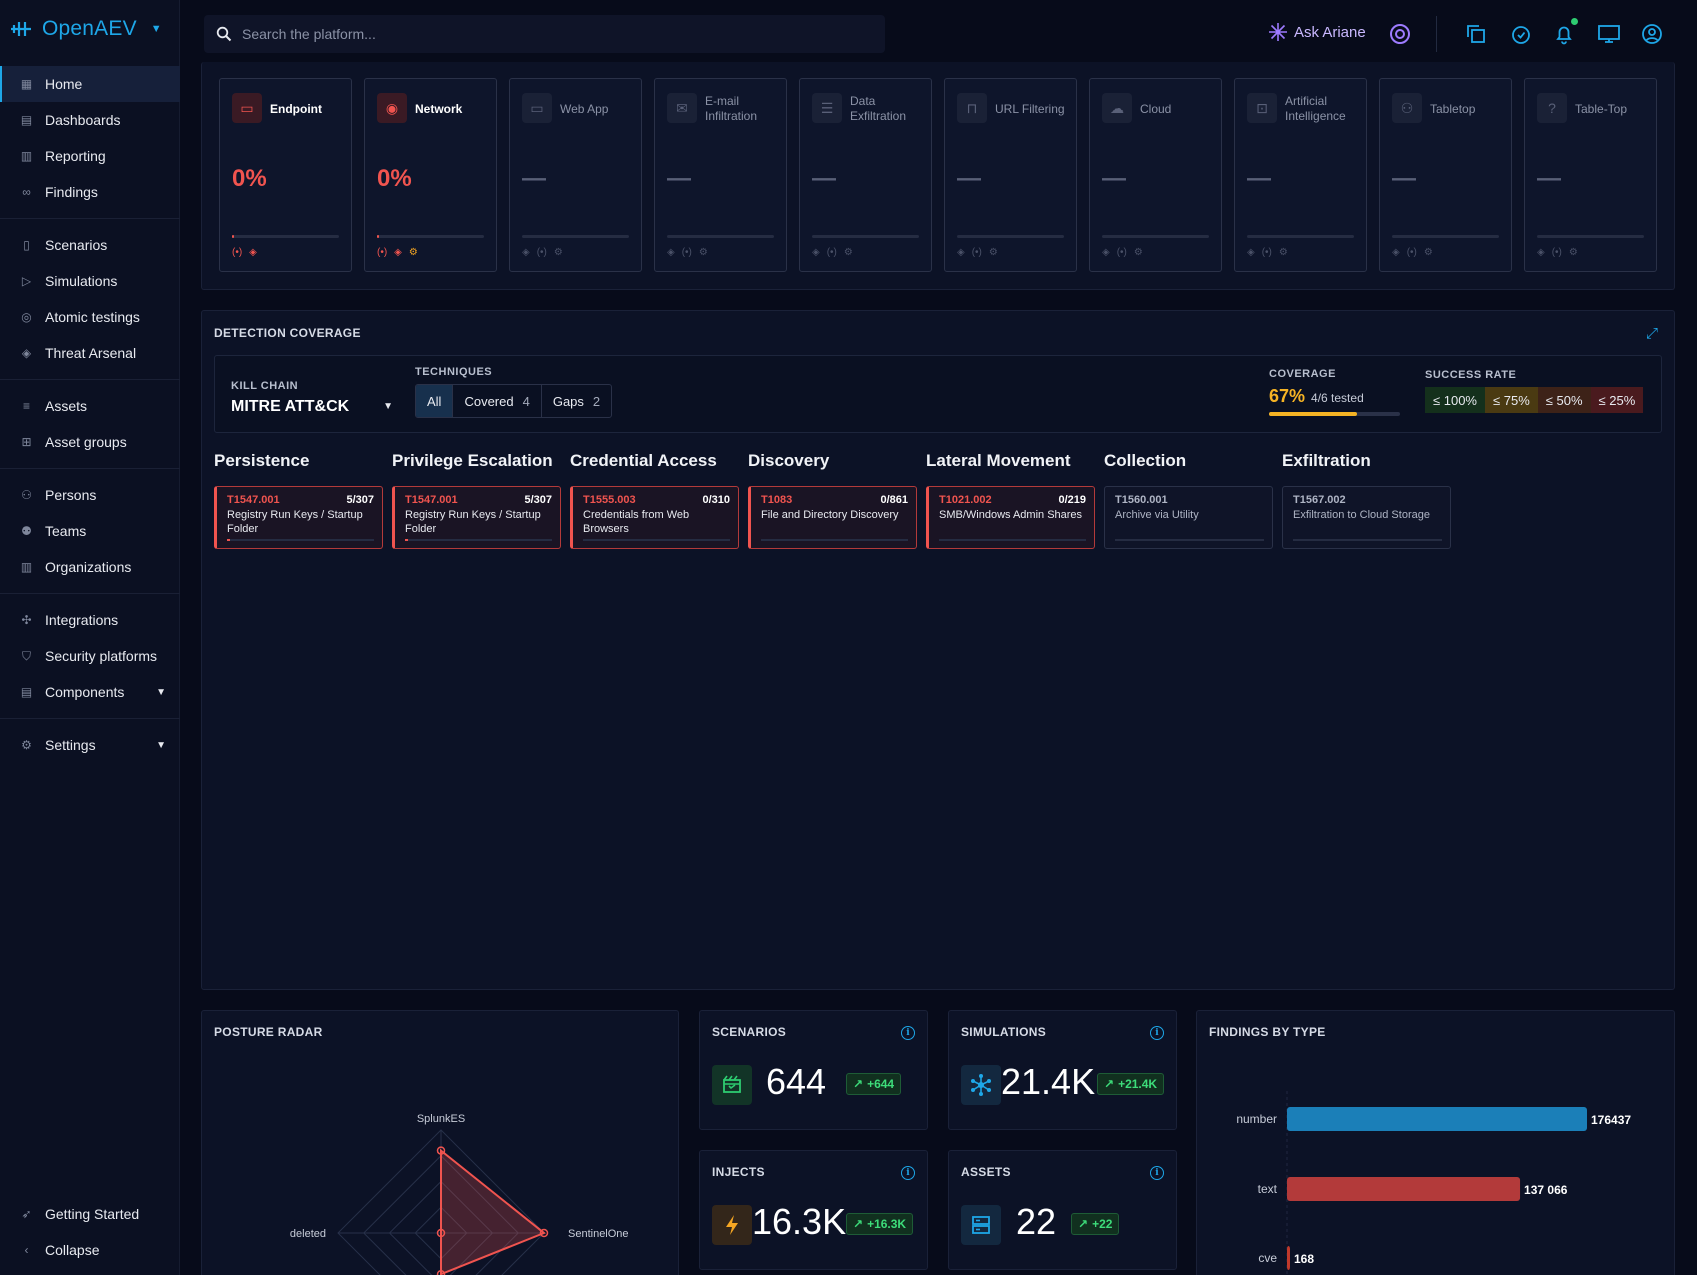 The image size is (1697, 1275). I want to click on sidebar-item-atomic-testings: ◎ Atomic testings, so click(90, 317).